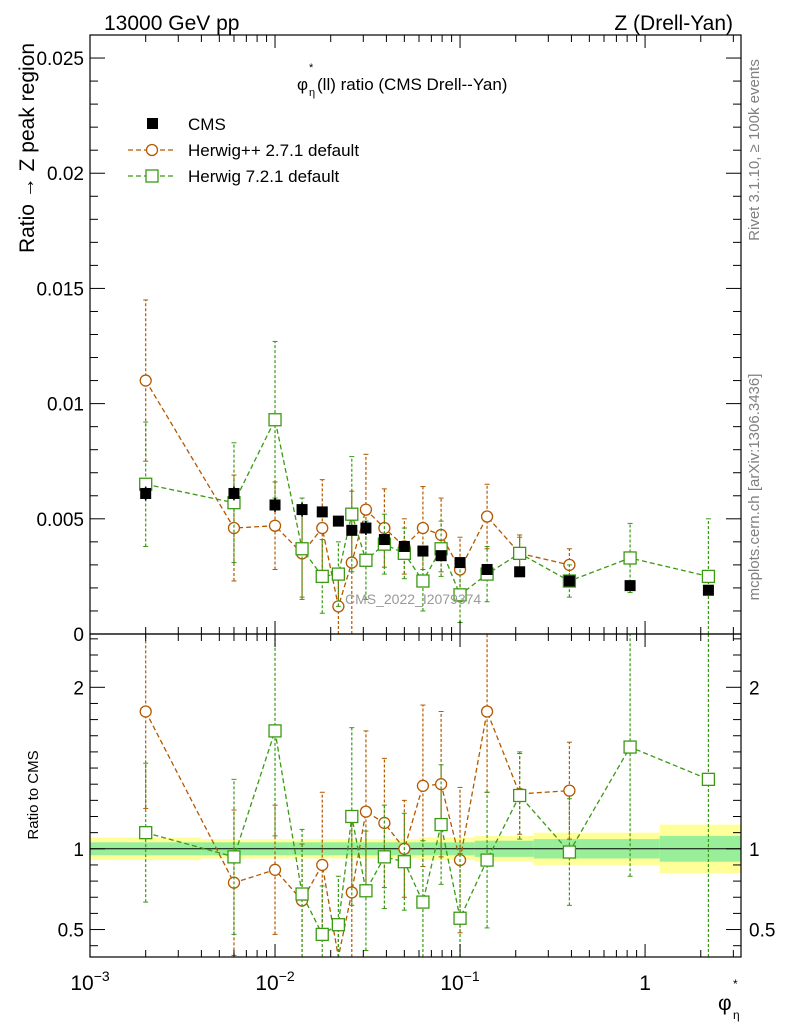 This screenshot has width=786, height=1024. What do you see at coordinates (312, 93) in the screenshot?
I see `title-eta: η` at bounding box center [312, 93].